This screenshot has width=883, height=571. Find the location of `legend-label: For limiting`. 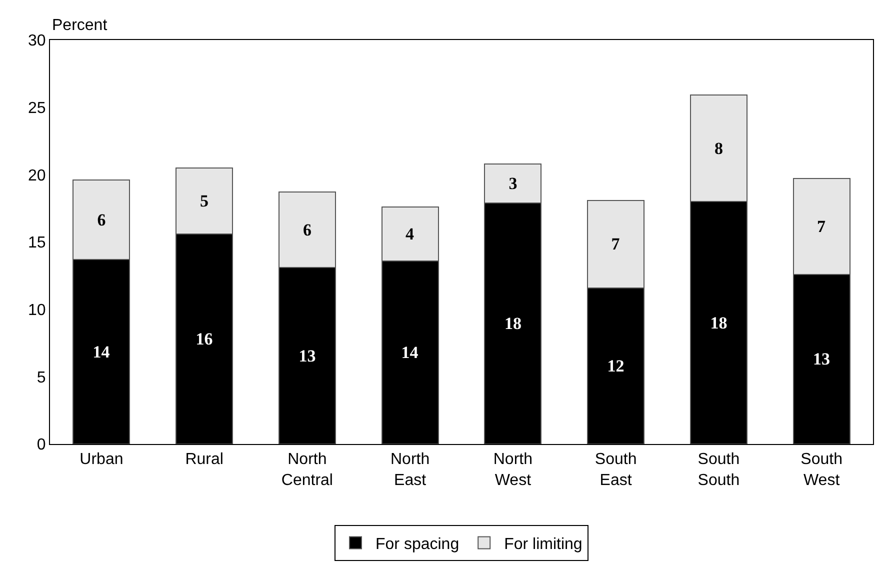

legend-label: For limiting is located at coordinates (543, 544).